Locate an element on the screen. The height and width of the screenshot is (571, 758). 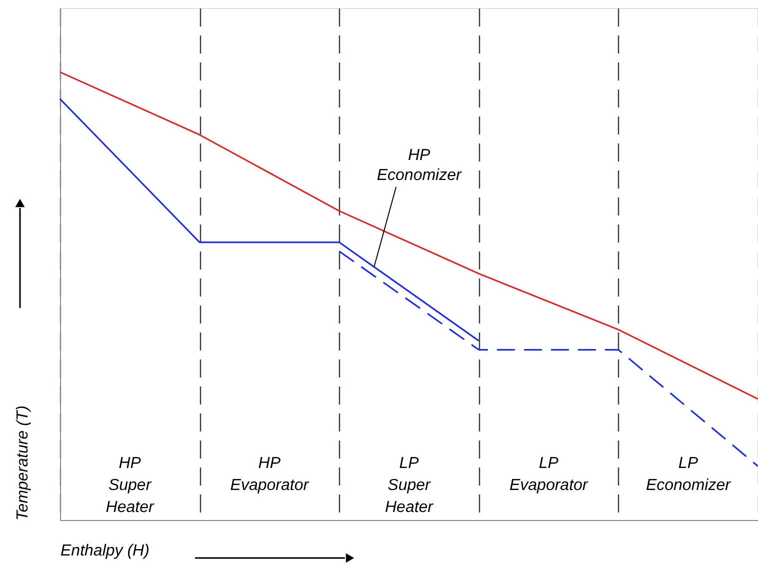
annotation: HP Economizer is located at coordinates (419, 165).